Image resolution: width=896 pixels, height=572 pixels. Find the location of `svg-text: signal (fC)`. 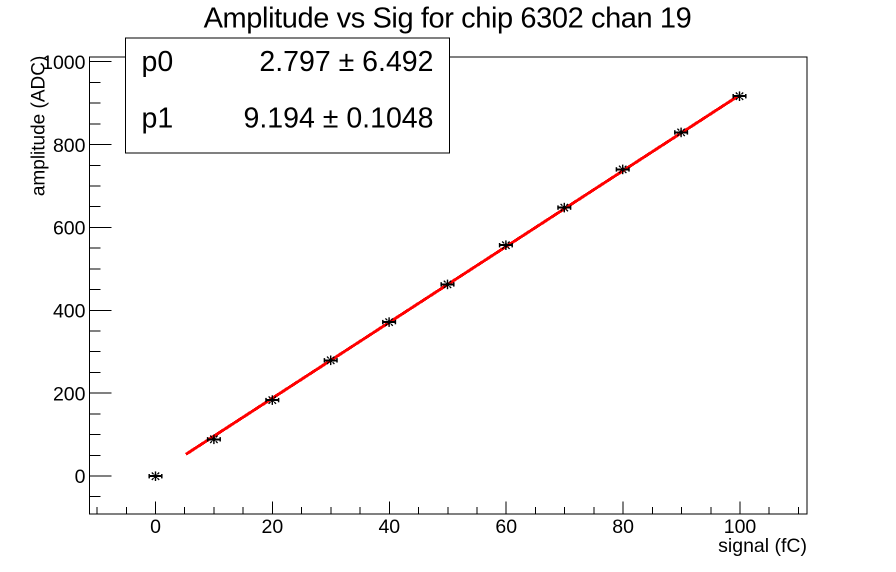

svg-text: signal (fC) is located at coordinates (762, 546).